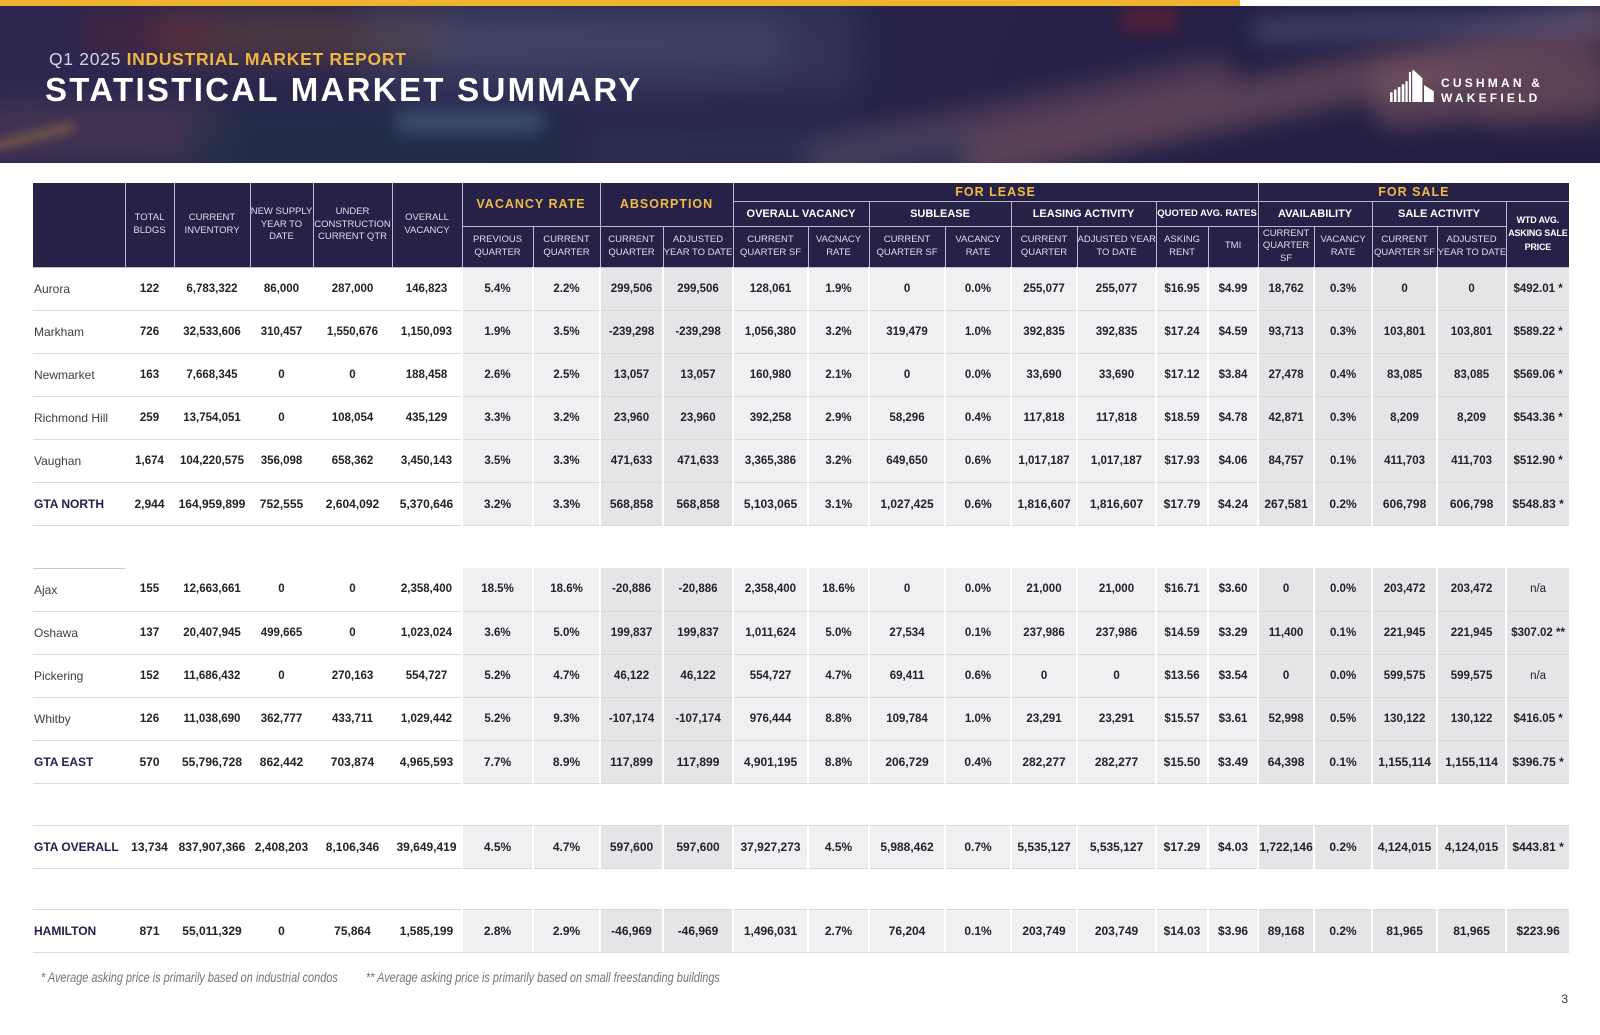 Image resolution: width=1600 pixels, height=1035 pixels. Describe the element at coordinates (1492, 83) in the screenshot. I see `svg-text: CUSHMAN &` at that location.